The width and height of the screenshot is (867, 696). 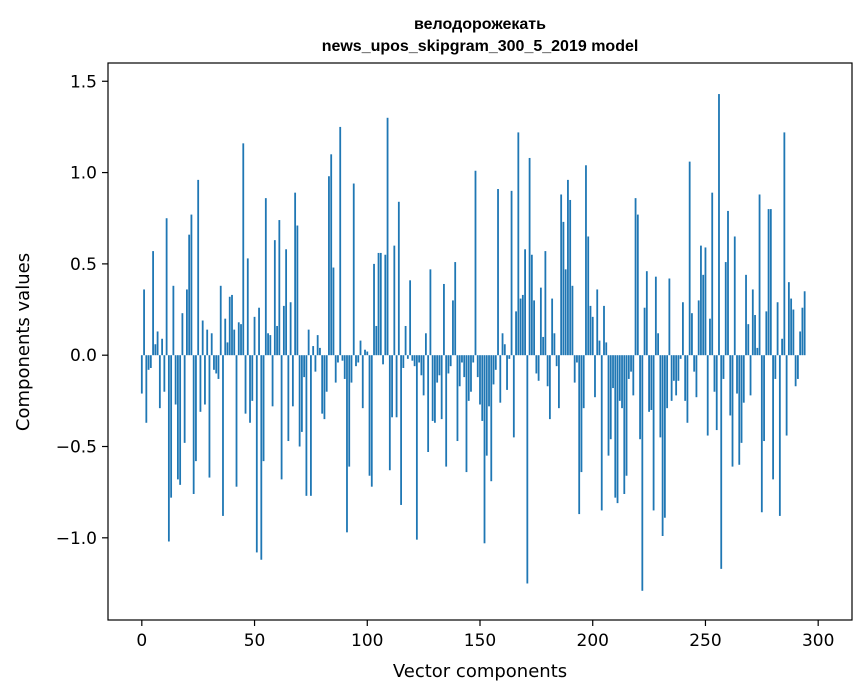 I want to click on x-tick-label: 200, so click(x=593, y=641).